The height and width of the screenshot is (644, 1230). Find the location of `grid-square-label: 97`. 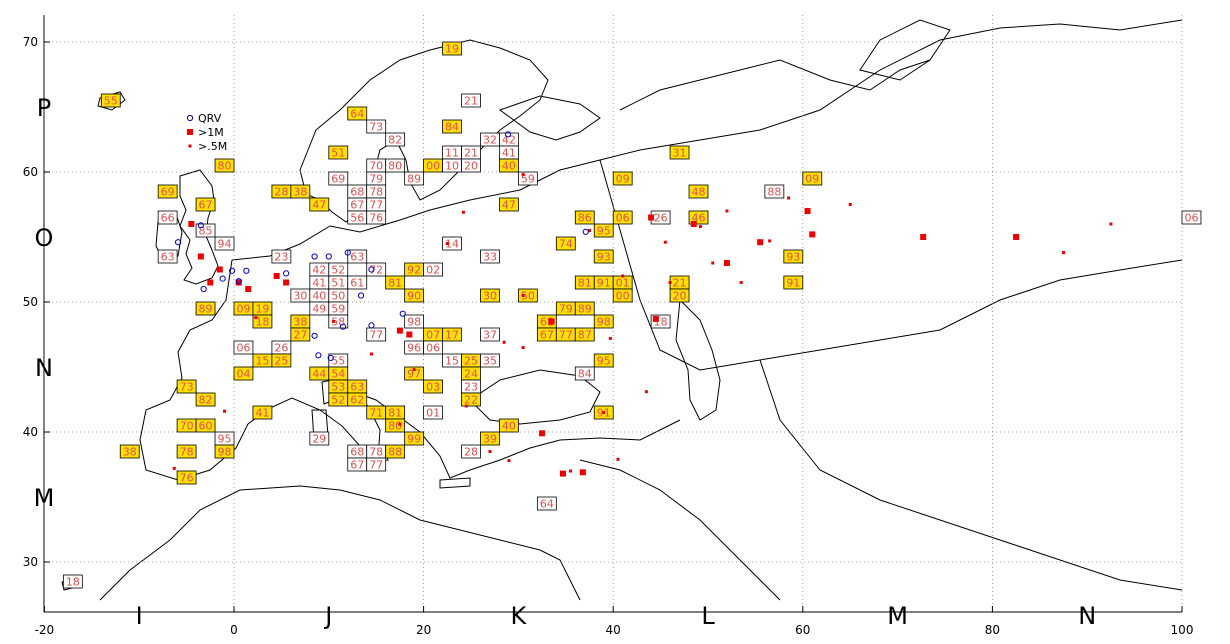

grid-square-label: 97 is located at coordinates (414, 374).